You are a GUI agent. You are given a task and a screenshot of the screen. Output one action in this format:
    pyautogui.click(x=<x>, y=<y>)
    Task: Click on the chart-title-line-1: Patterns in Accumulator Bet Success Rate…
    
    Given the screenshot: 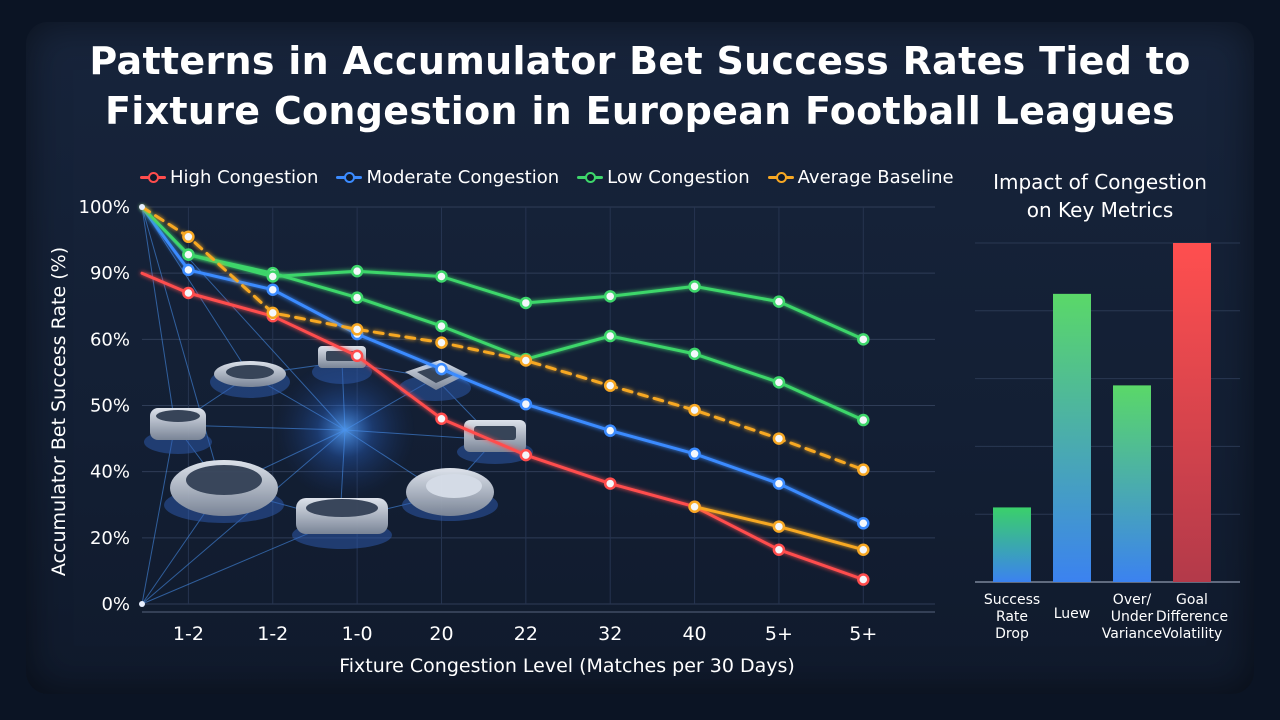 What is the action you would take?
    pyautogui.click(x=640, y=61)
    